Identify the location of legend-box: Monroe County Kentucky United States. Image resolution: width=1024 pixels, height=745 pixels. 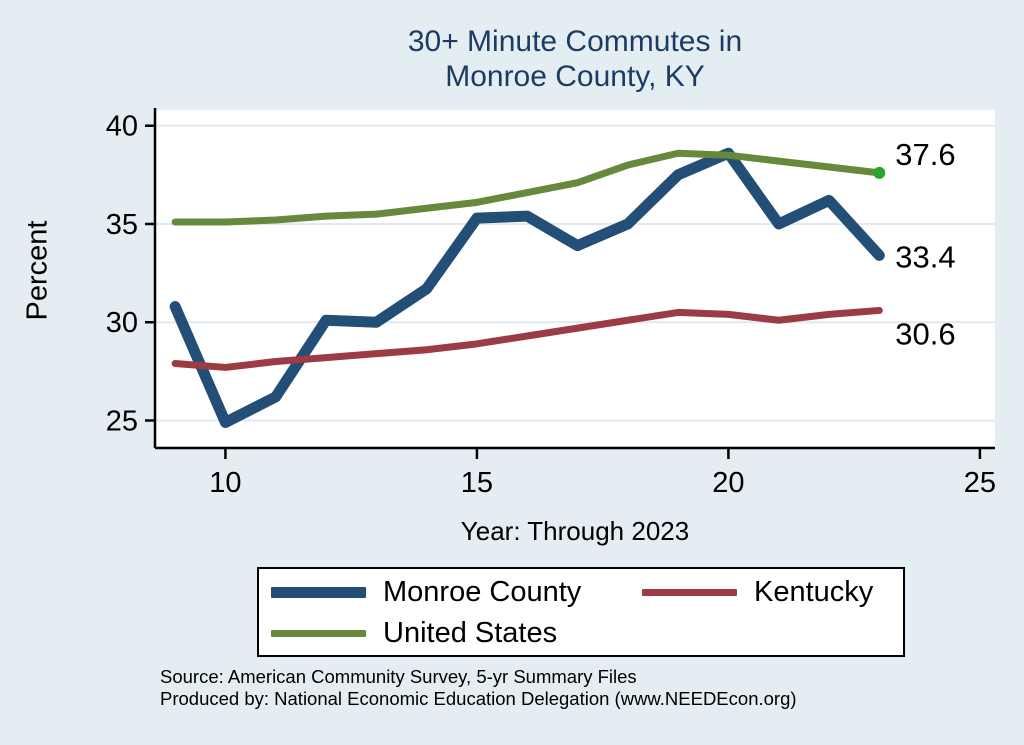
(581, 612).